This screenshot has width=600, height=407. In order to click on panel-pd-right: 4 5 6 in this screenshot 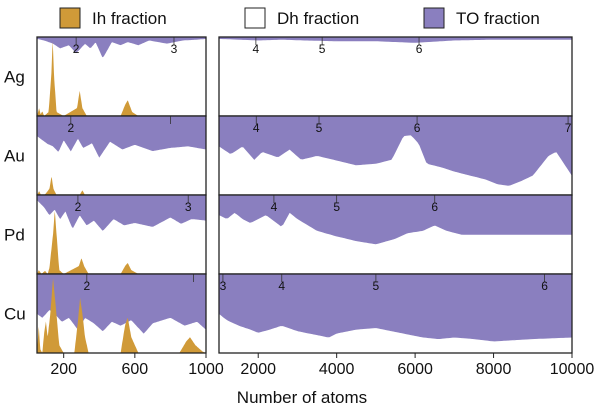, I will do `click(395, 234)`.